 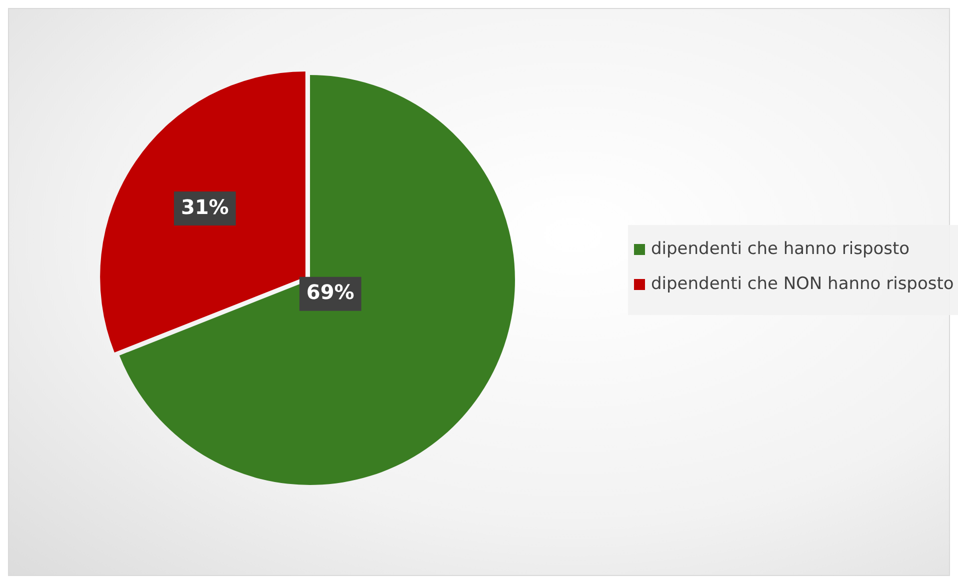 What do you see at coordinates (330, 292) in the screenshot?
I see `data-label: 69%` at bounding box center [330, 292].